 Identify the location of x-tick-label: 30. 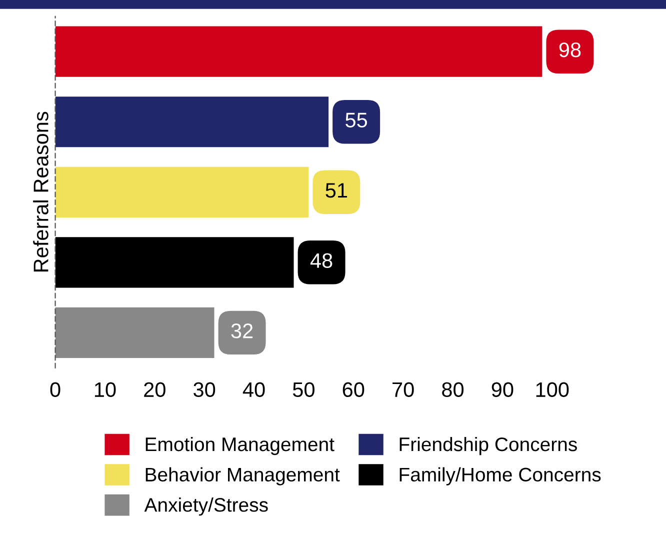
(205, 390).